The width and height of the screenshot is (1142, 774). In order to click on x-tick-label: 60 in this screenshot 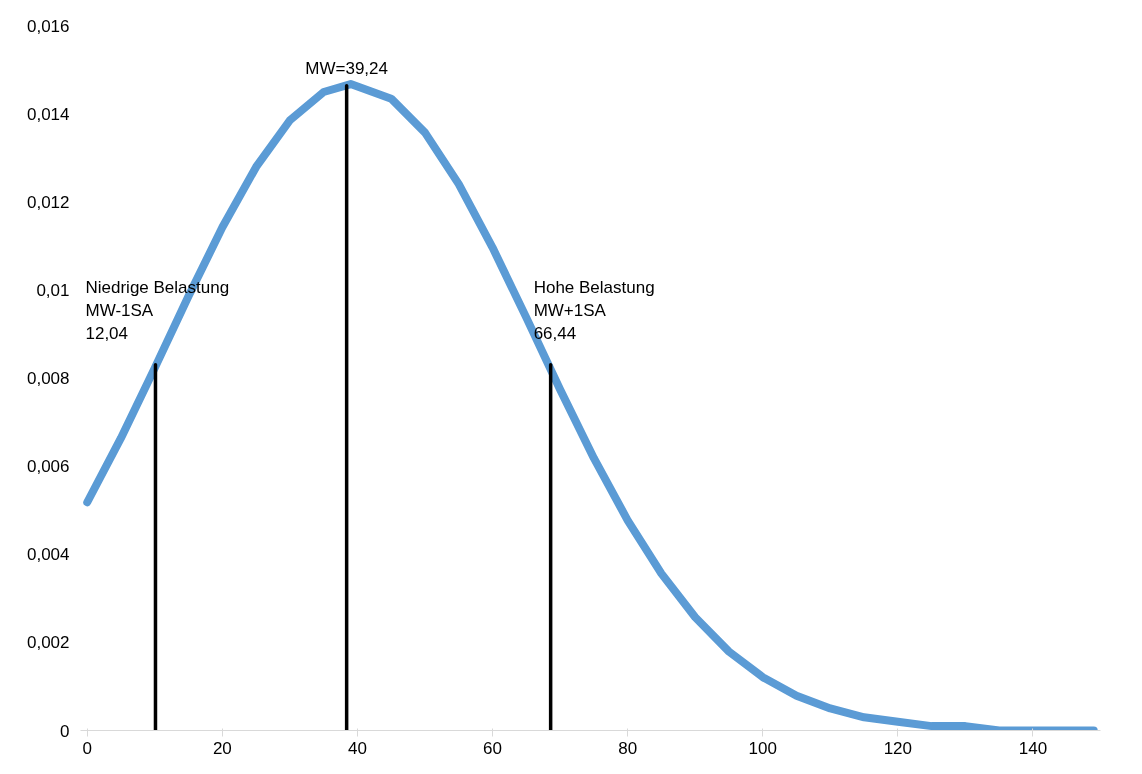, I will do `click(493, 748)`.